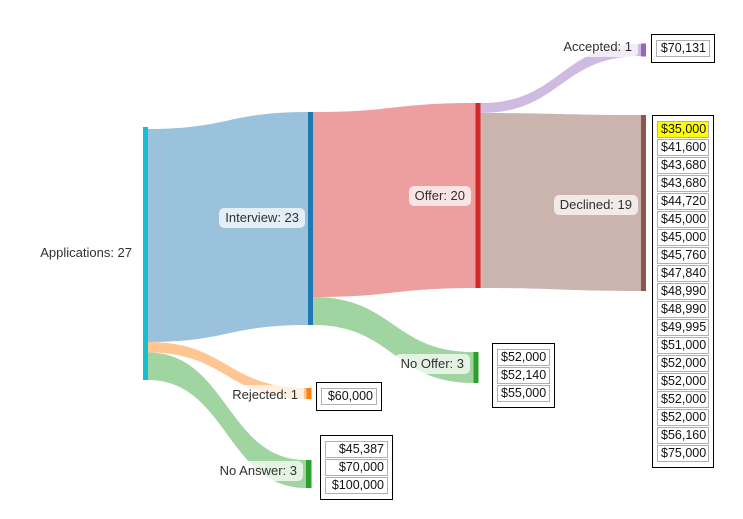  Describe the element at coordinates (523, 357) in the screenshot. I see `salary-cell-no_offer-0: $52,000` at that location.